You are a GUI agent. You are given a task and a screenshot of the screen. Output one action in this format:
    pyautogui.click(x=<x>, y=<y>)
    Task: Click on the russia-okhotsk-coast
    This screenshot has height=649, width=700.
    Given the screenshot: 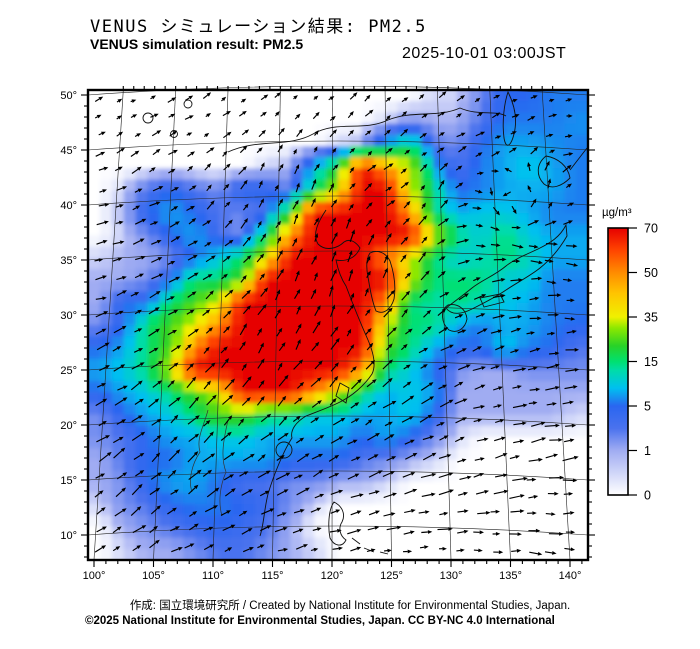 What is the action you would take?
    pyautogui.click(x=367, y=130)
    